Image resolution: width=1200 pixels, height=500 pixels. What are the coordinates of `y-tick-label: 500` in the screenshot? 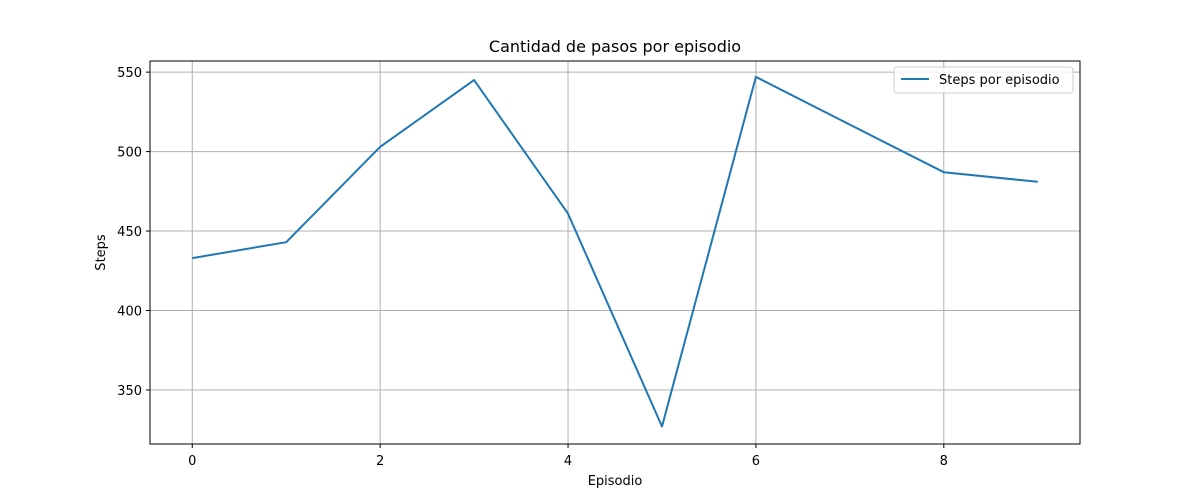 It's located at (129, 153).